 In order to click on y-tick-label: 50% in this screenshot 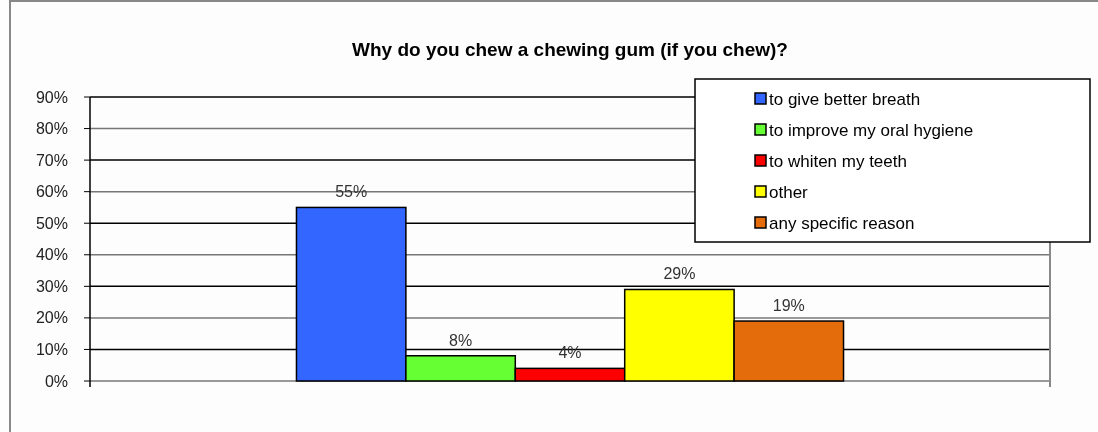, I will do `click(51, 223)`.